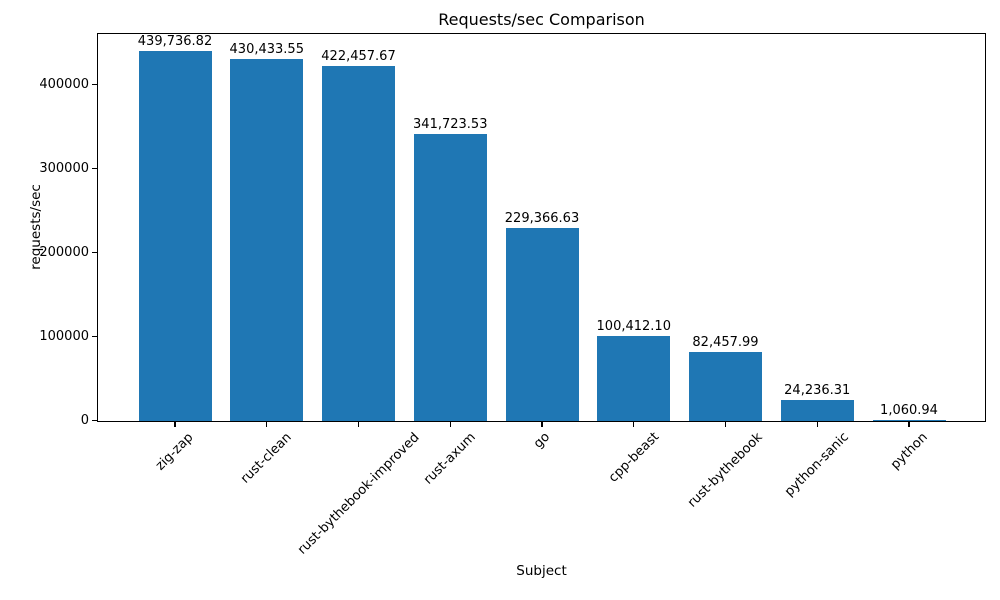 The image size is (1000, 600). Describe the element at coordinates (266, 50) in the screenshot. I see `bar-value-label: 430,433.55` at that location.